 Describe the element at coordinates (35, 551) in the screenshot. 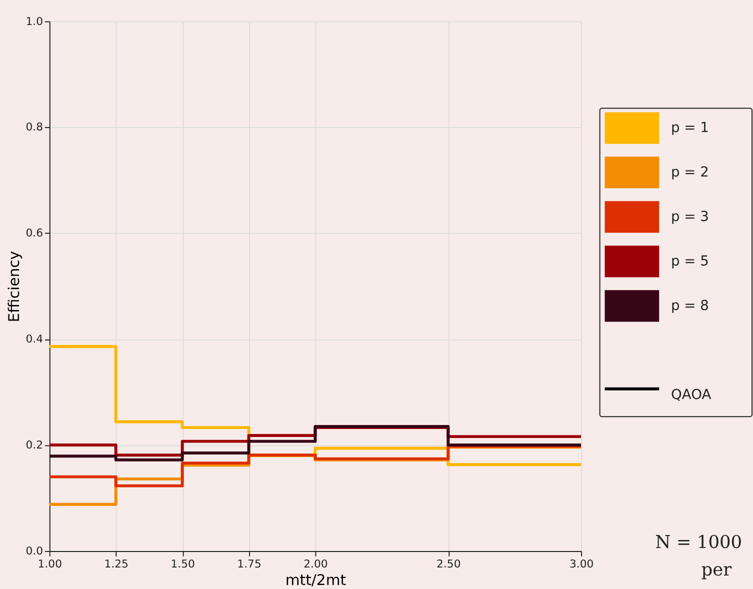

I see `y-tick-label: 0.0` at that location.